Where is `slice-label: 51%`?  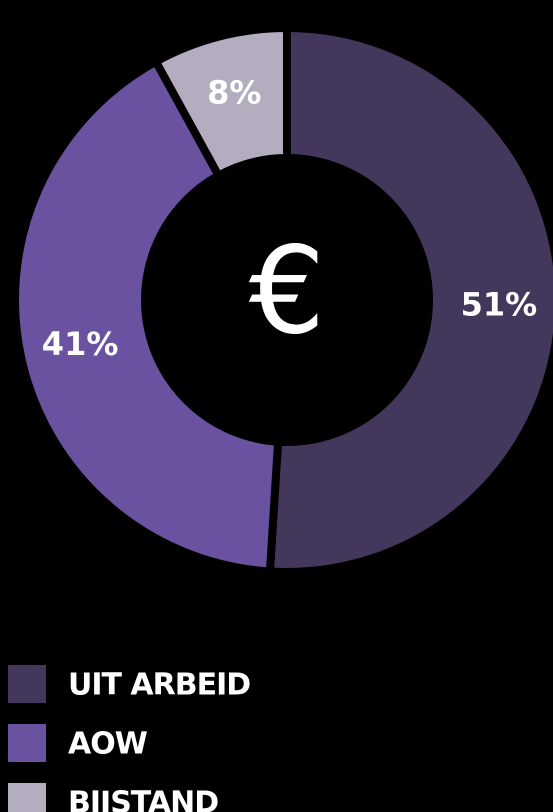 slice-label: 51% is located at coordinates (499, 305).